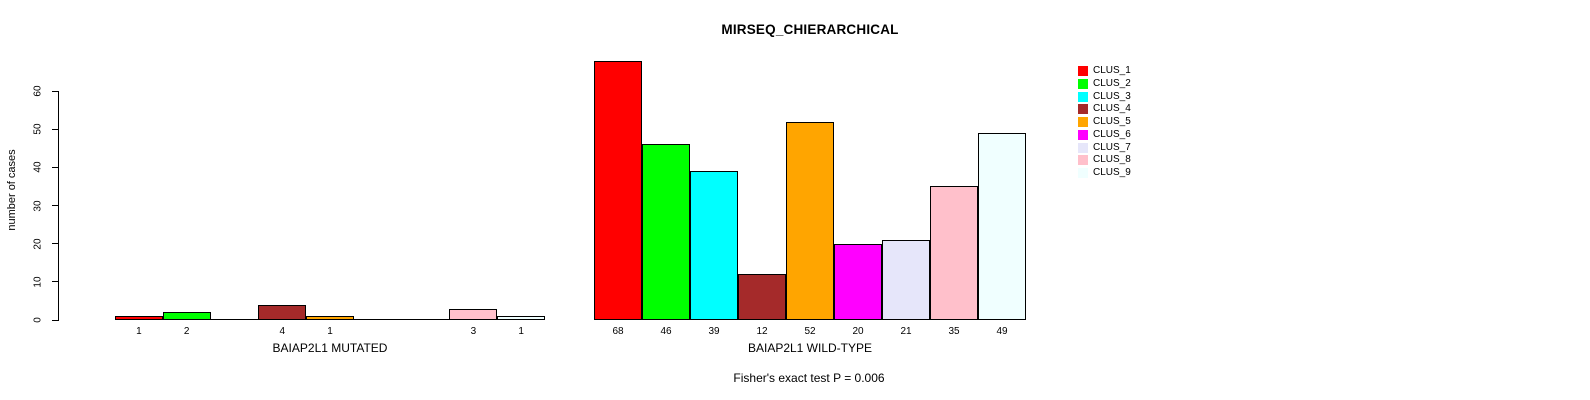 Image resolution: width=1590 pixels, height=400 pixels. What do you see at coordinates (666, 331) in the screenshot?
I see `bar-count-label: 46` at bounding box center [666, 331].